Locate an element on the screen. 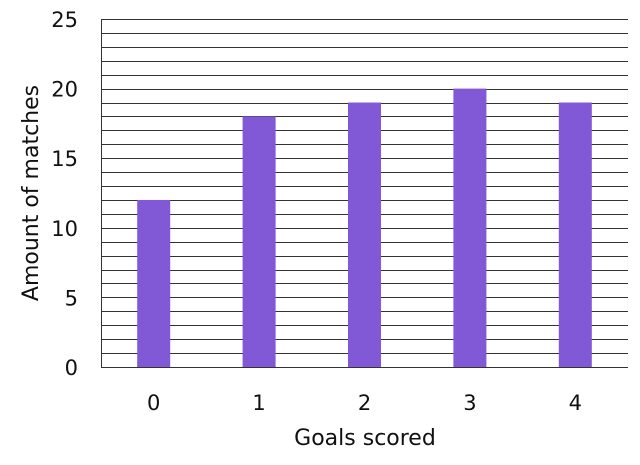  x-tick-label: 0 is located at coordinates (153, 403).